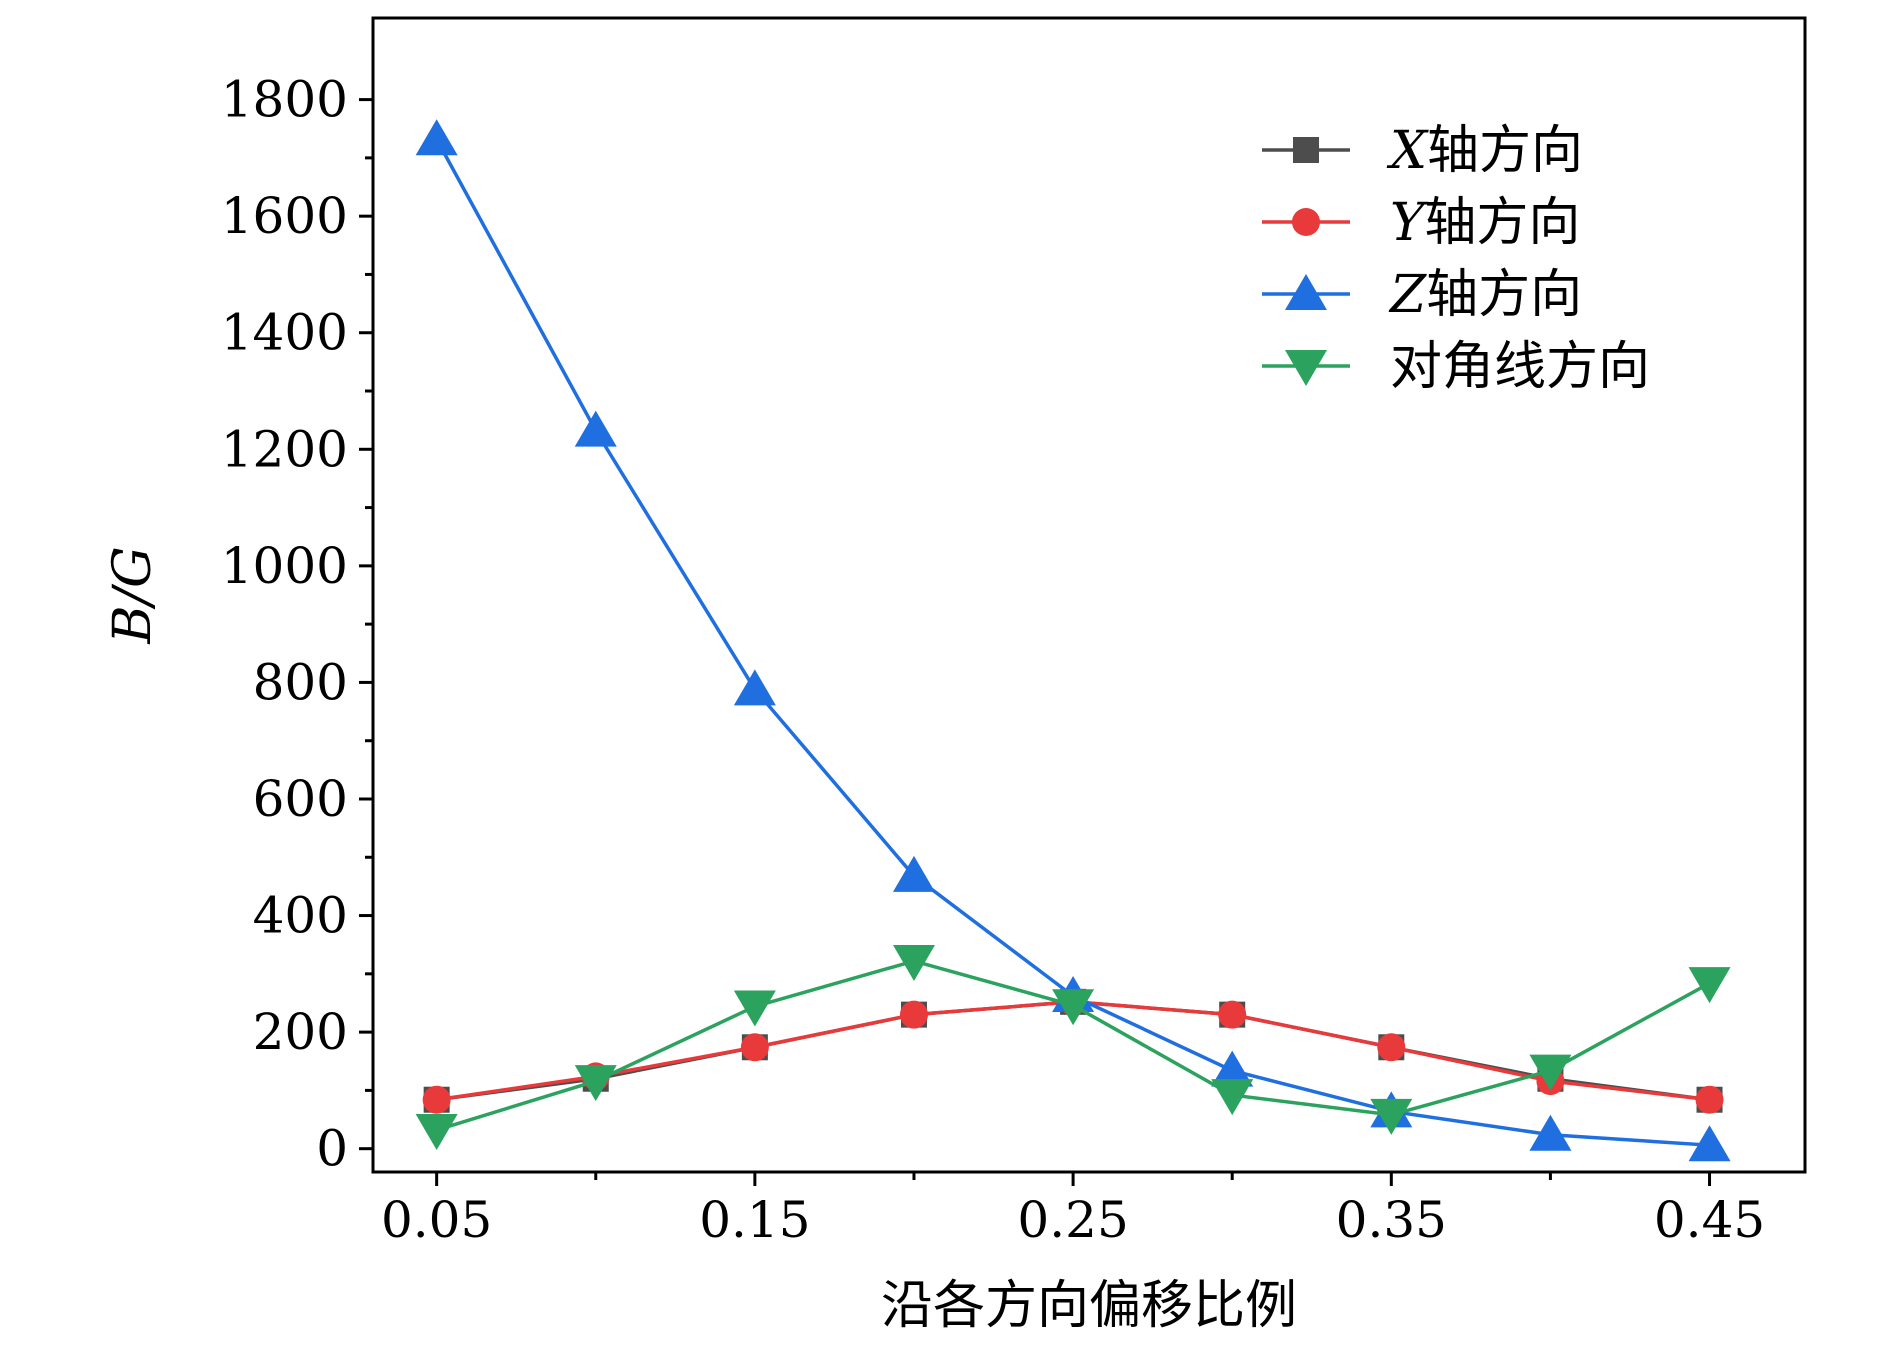 The width and height of the screenshot is (1890, 1352). Describe the element at coordinates (284, 566) in the screenshot. I see `y-tick-label: 1000` at that location.